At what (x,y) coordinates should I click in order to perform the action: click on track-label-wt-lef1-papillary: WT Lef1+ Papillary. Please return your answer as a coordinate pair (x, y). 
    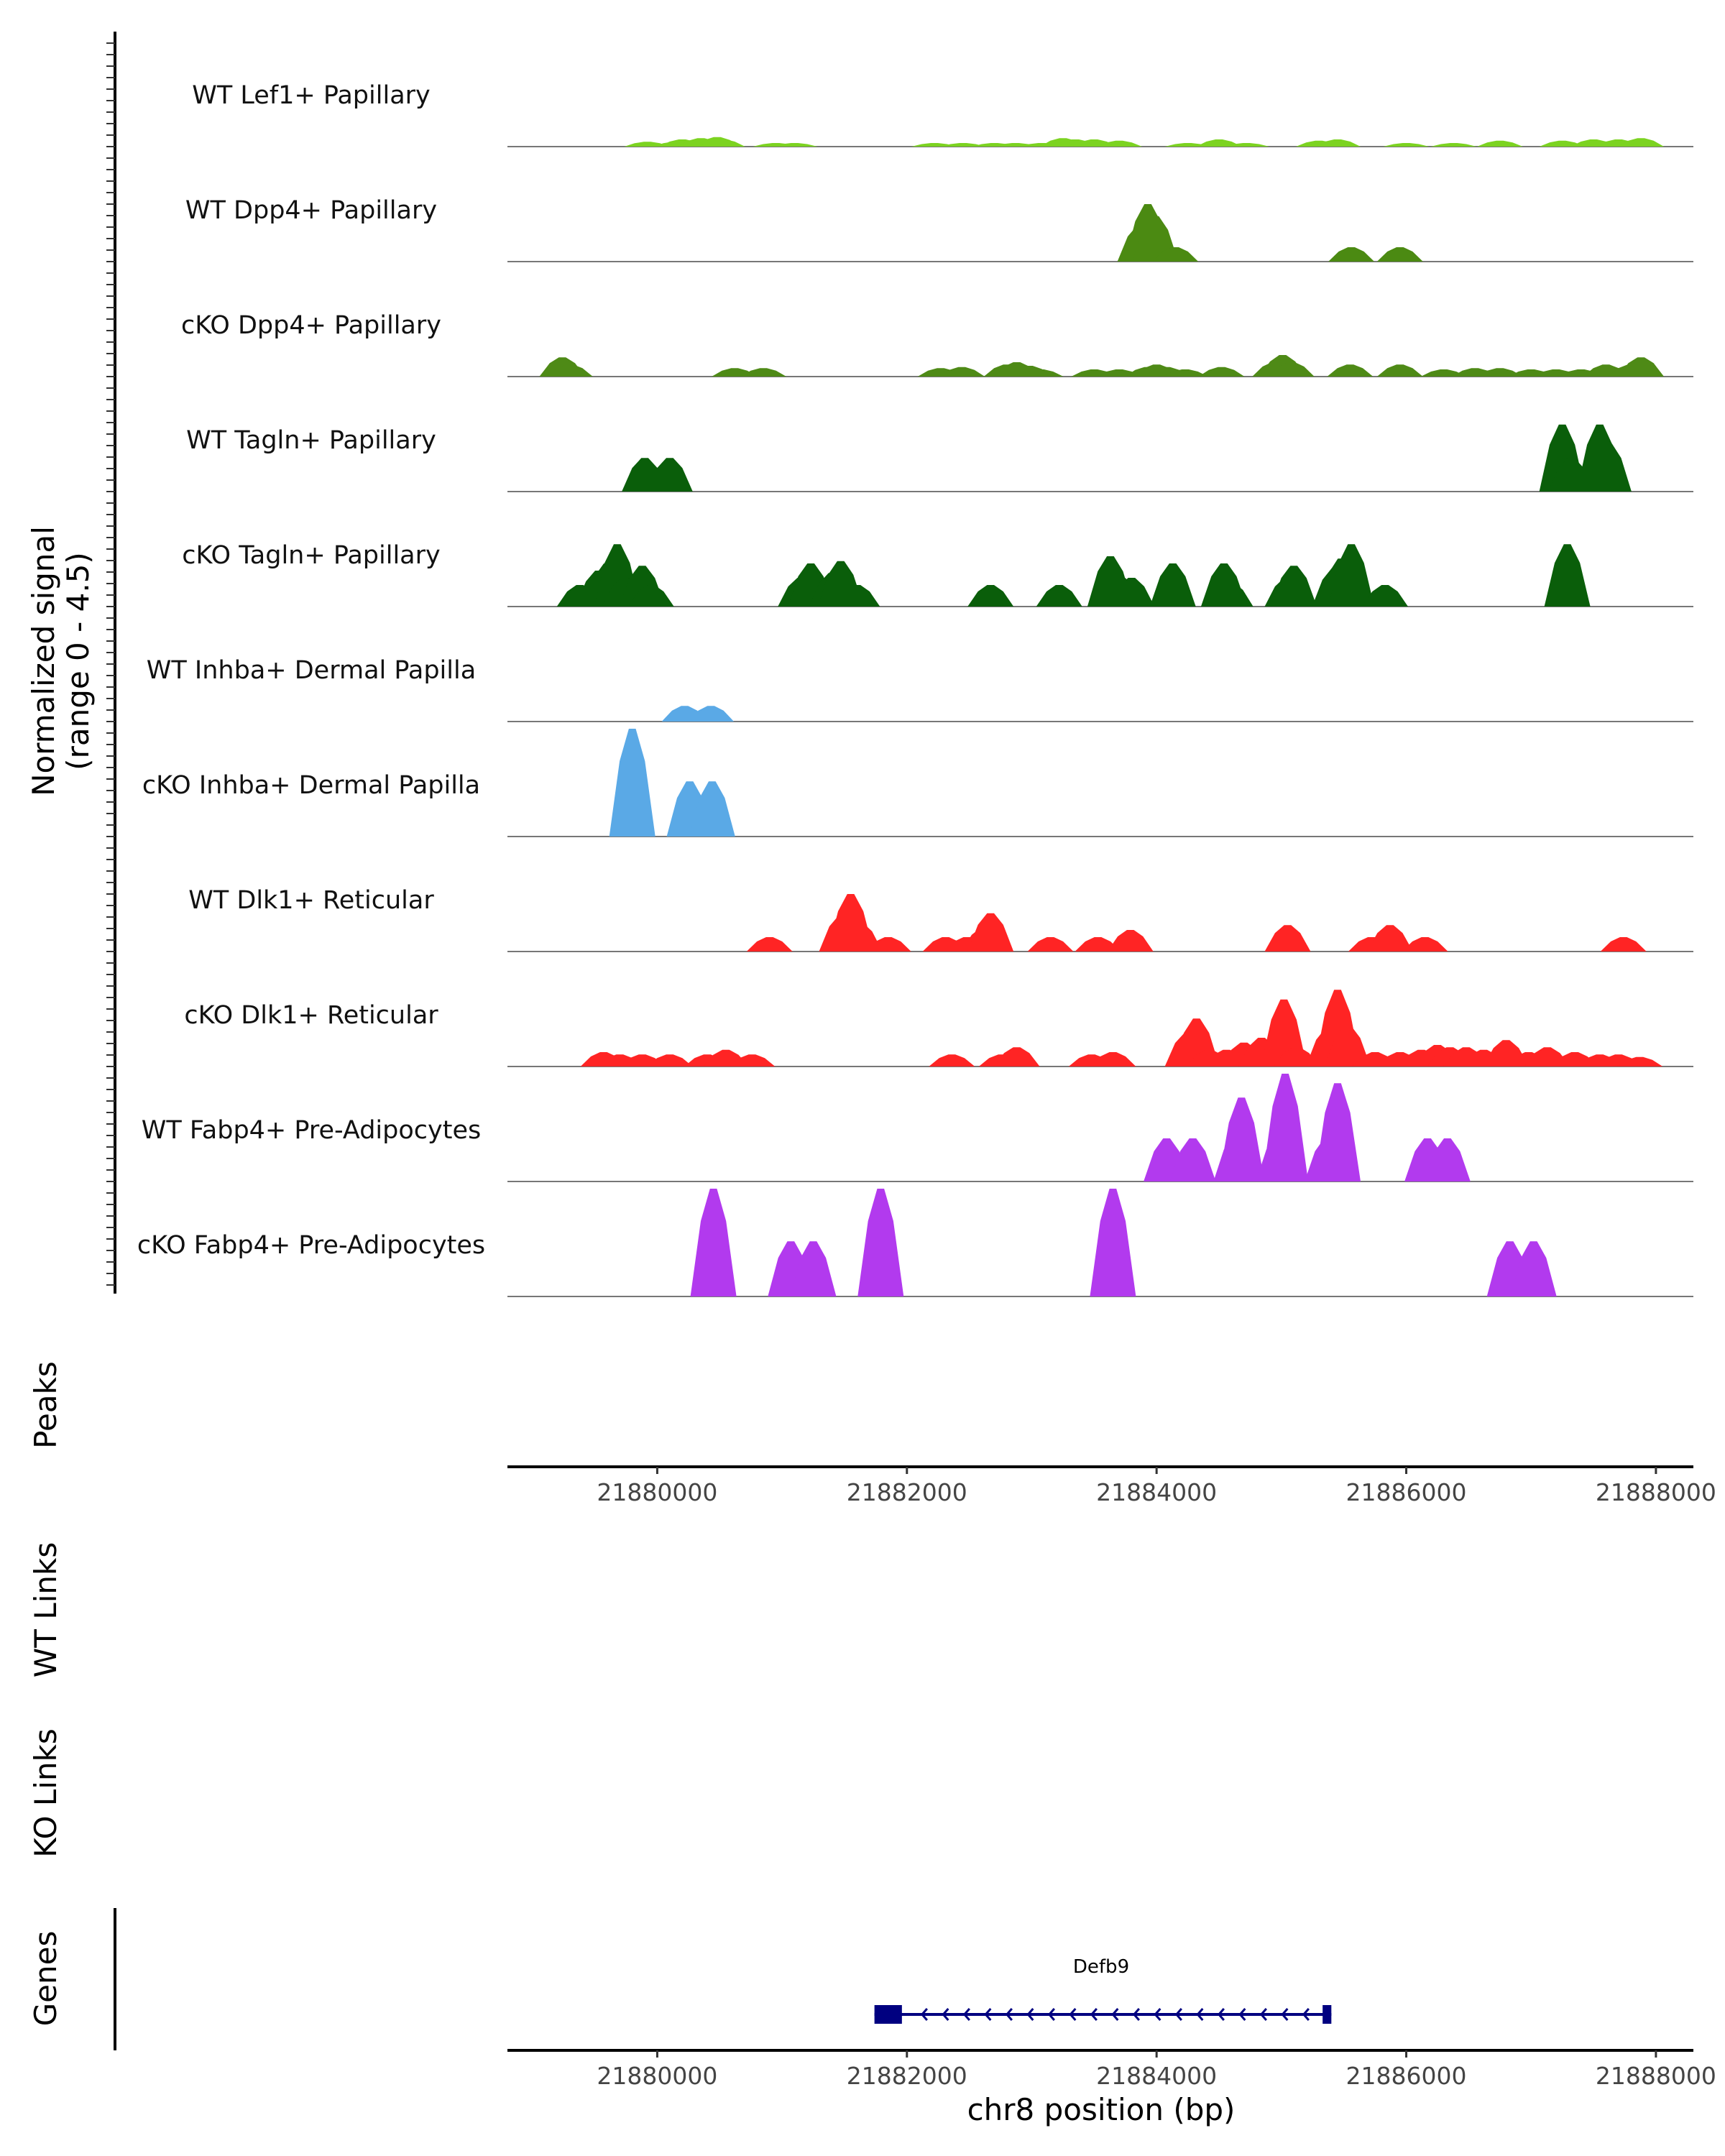
    Looking at the image, I should click on (311, 96).